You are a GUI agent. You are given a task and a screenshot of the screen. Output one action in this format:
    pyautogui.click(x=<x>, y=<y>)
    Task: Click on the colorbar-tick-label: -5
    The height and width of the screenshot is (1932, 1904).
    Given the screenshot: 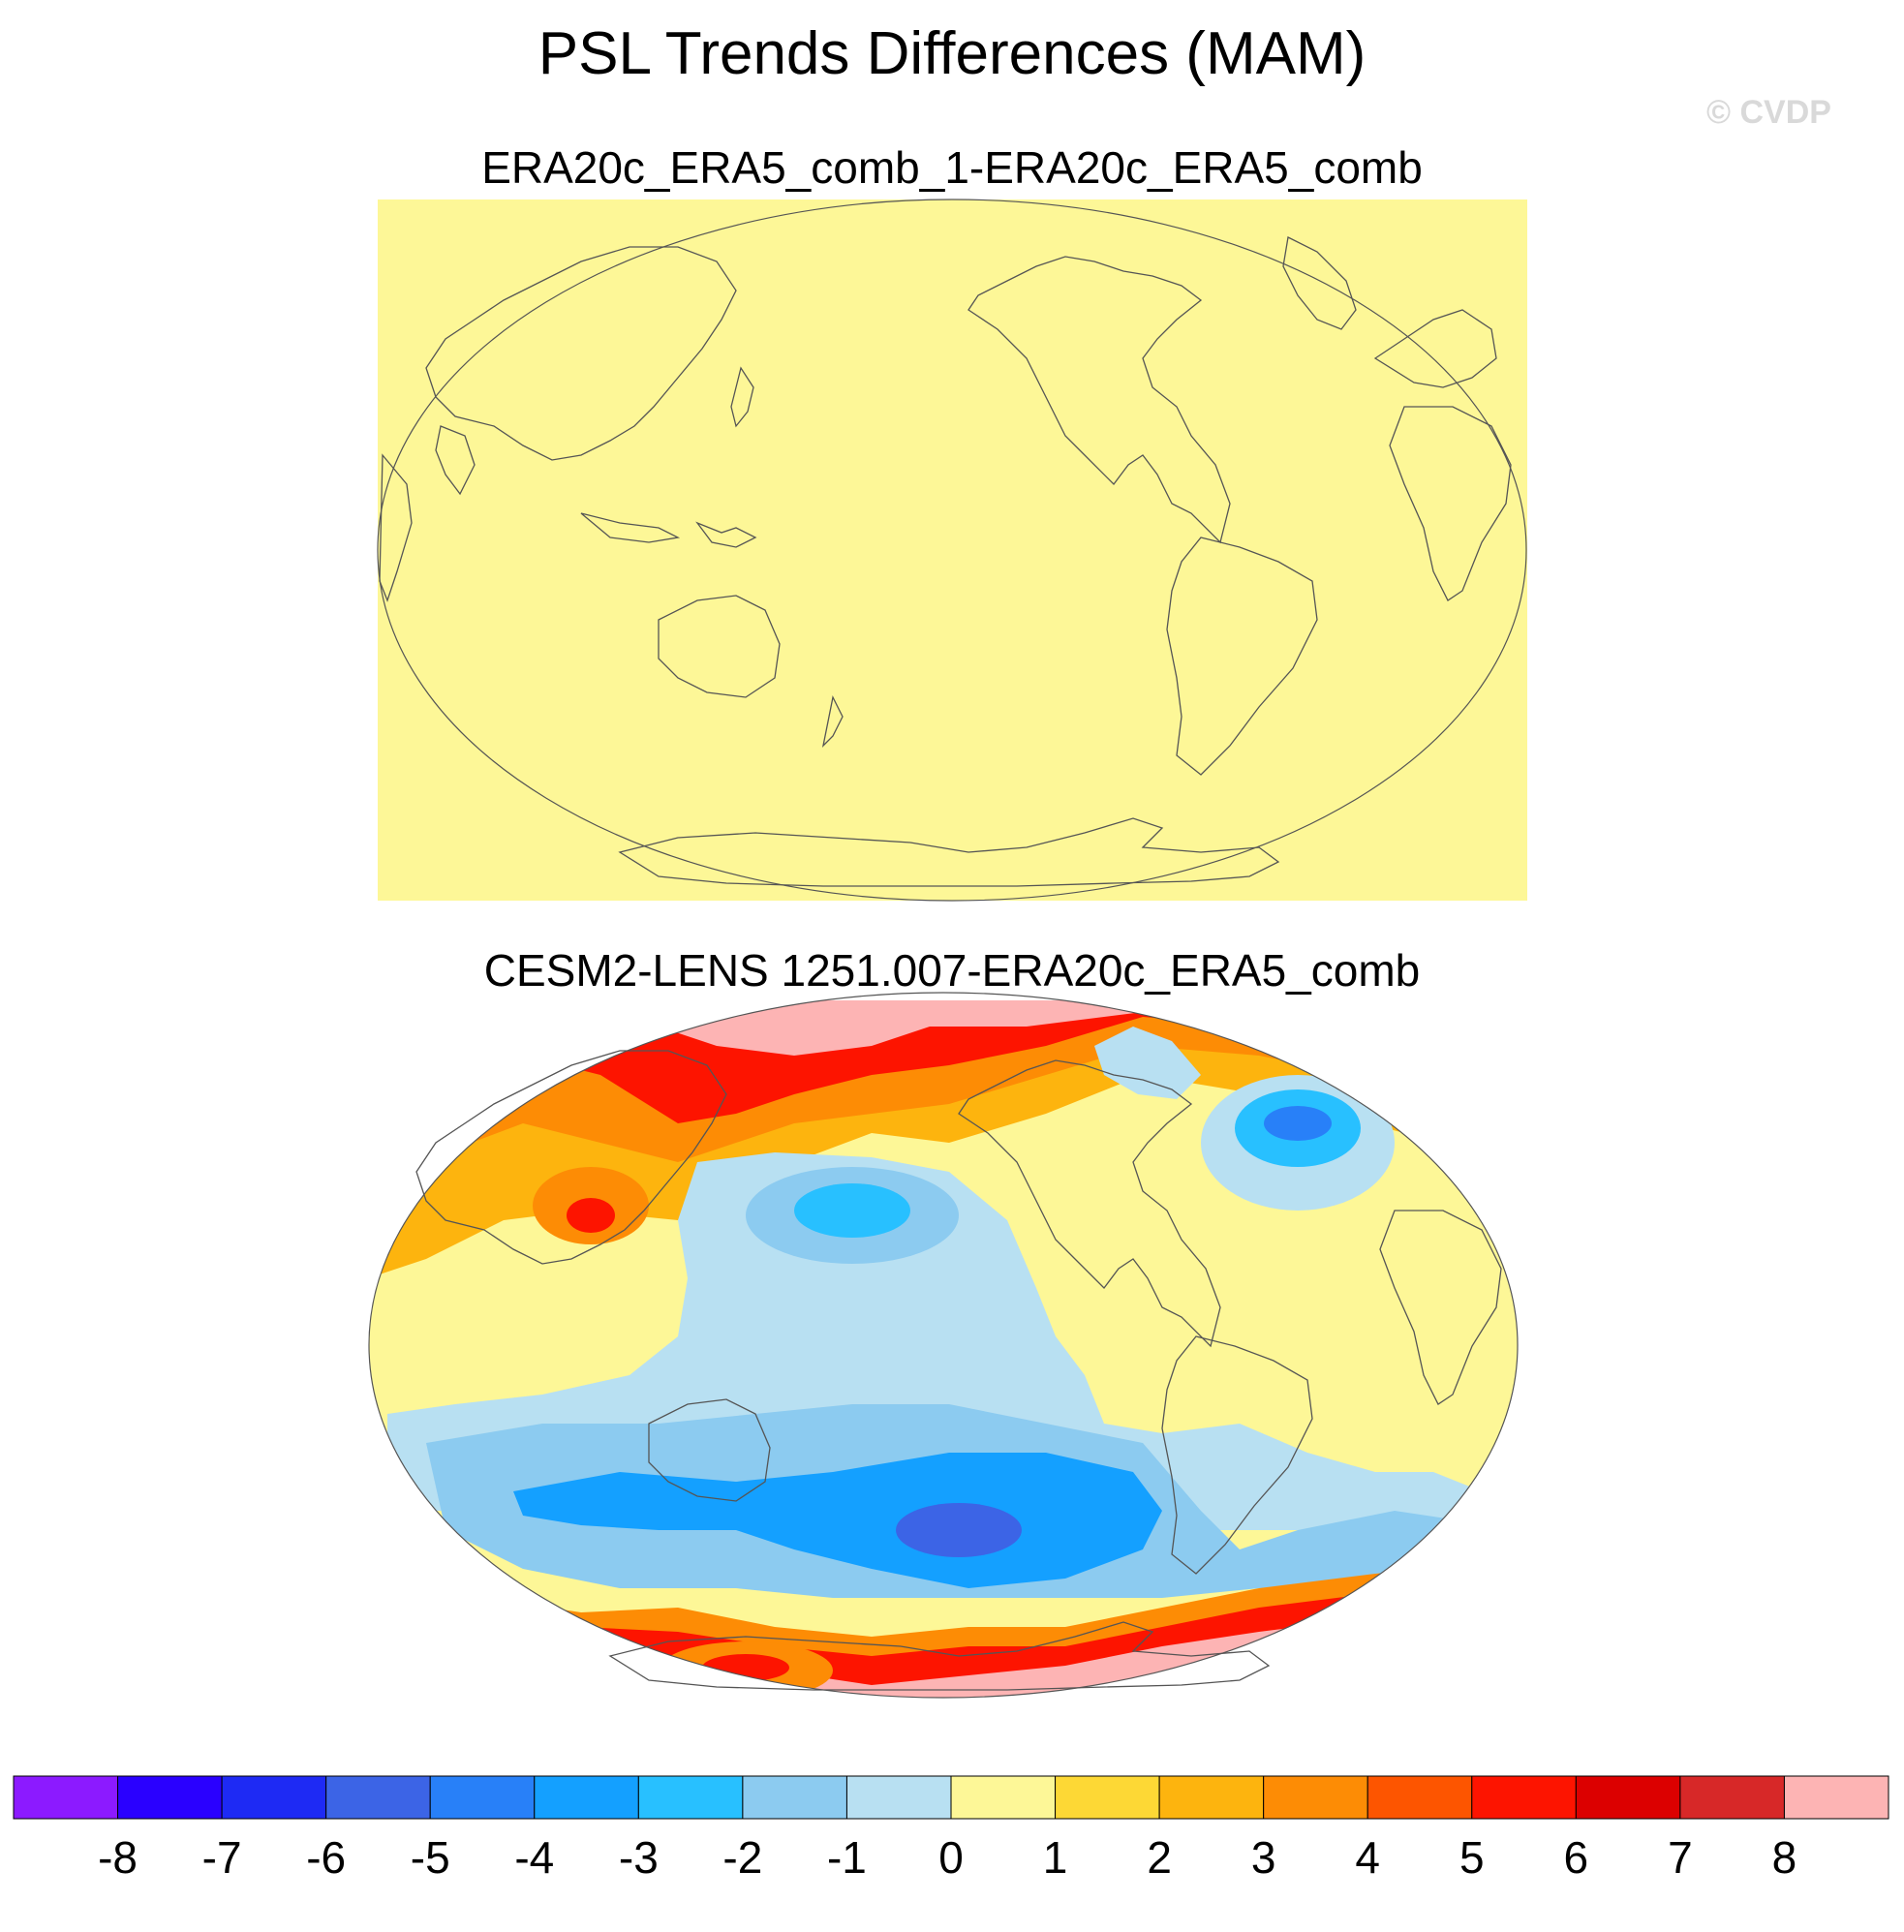 What is the action you would take?
    pyautogui.click(x=431, y=1857)
    